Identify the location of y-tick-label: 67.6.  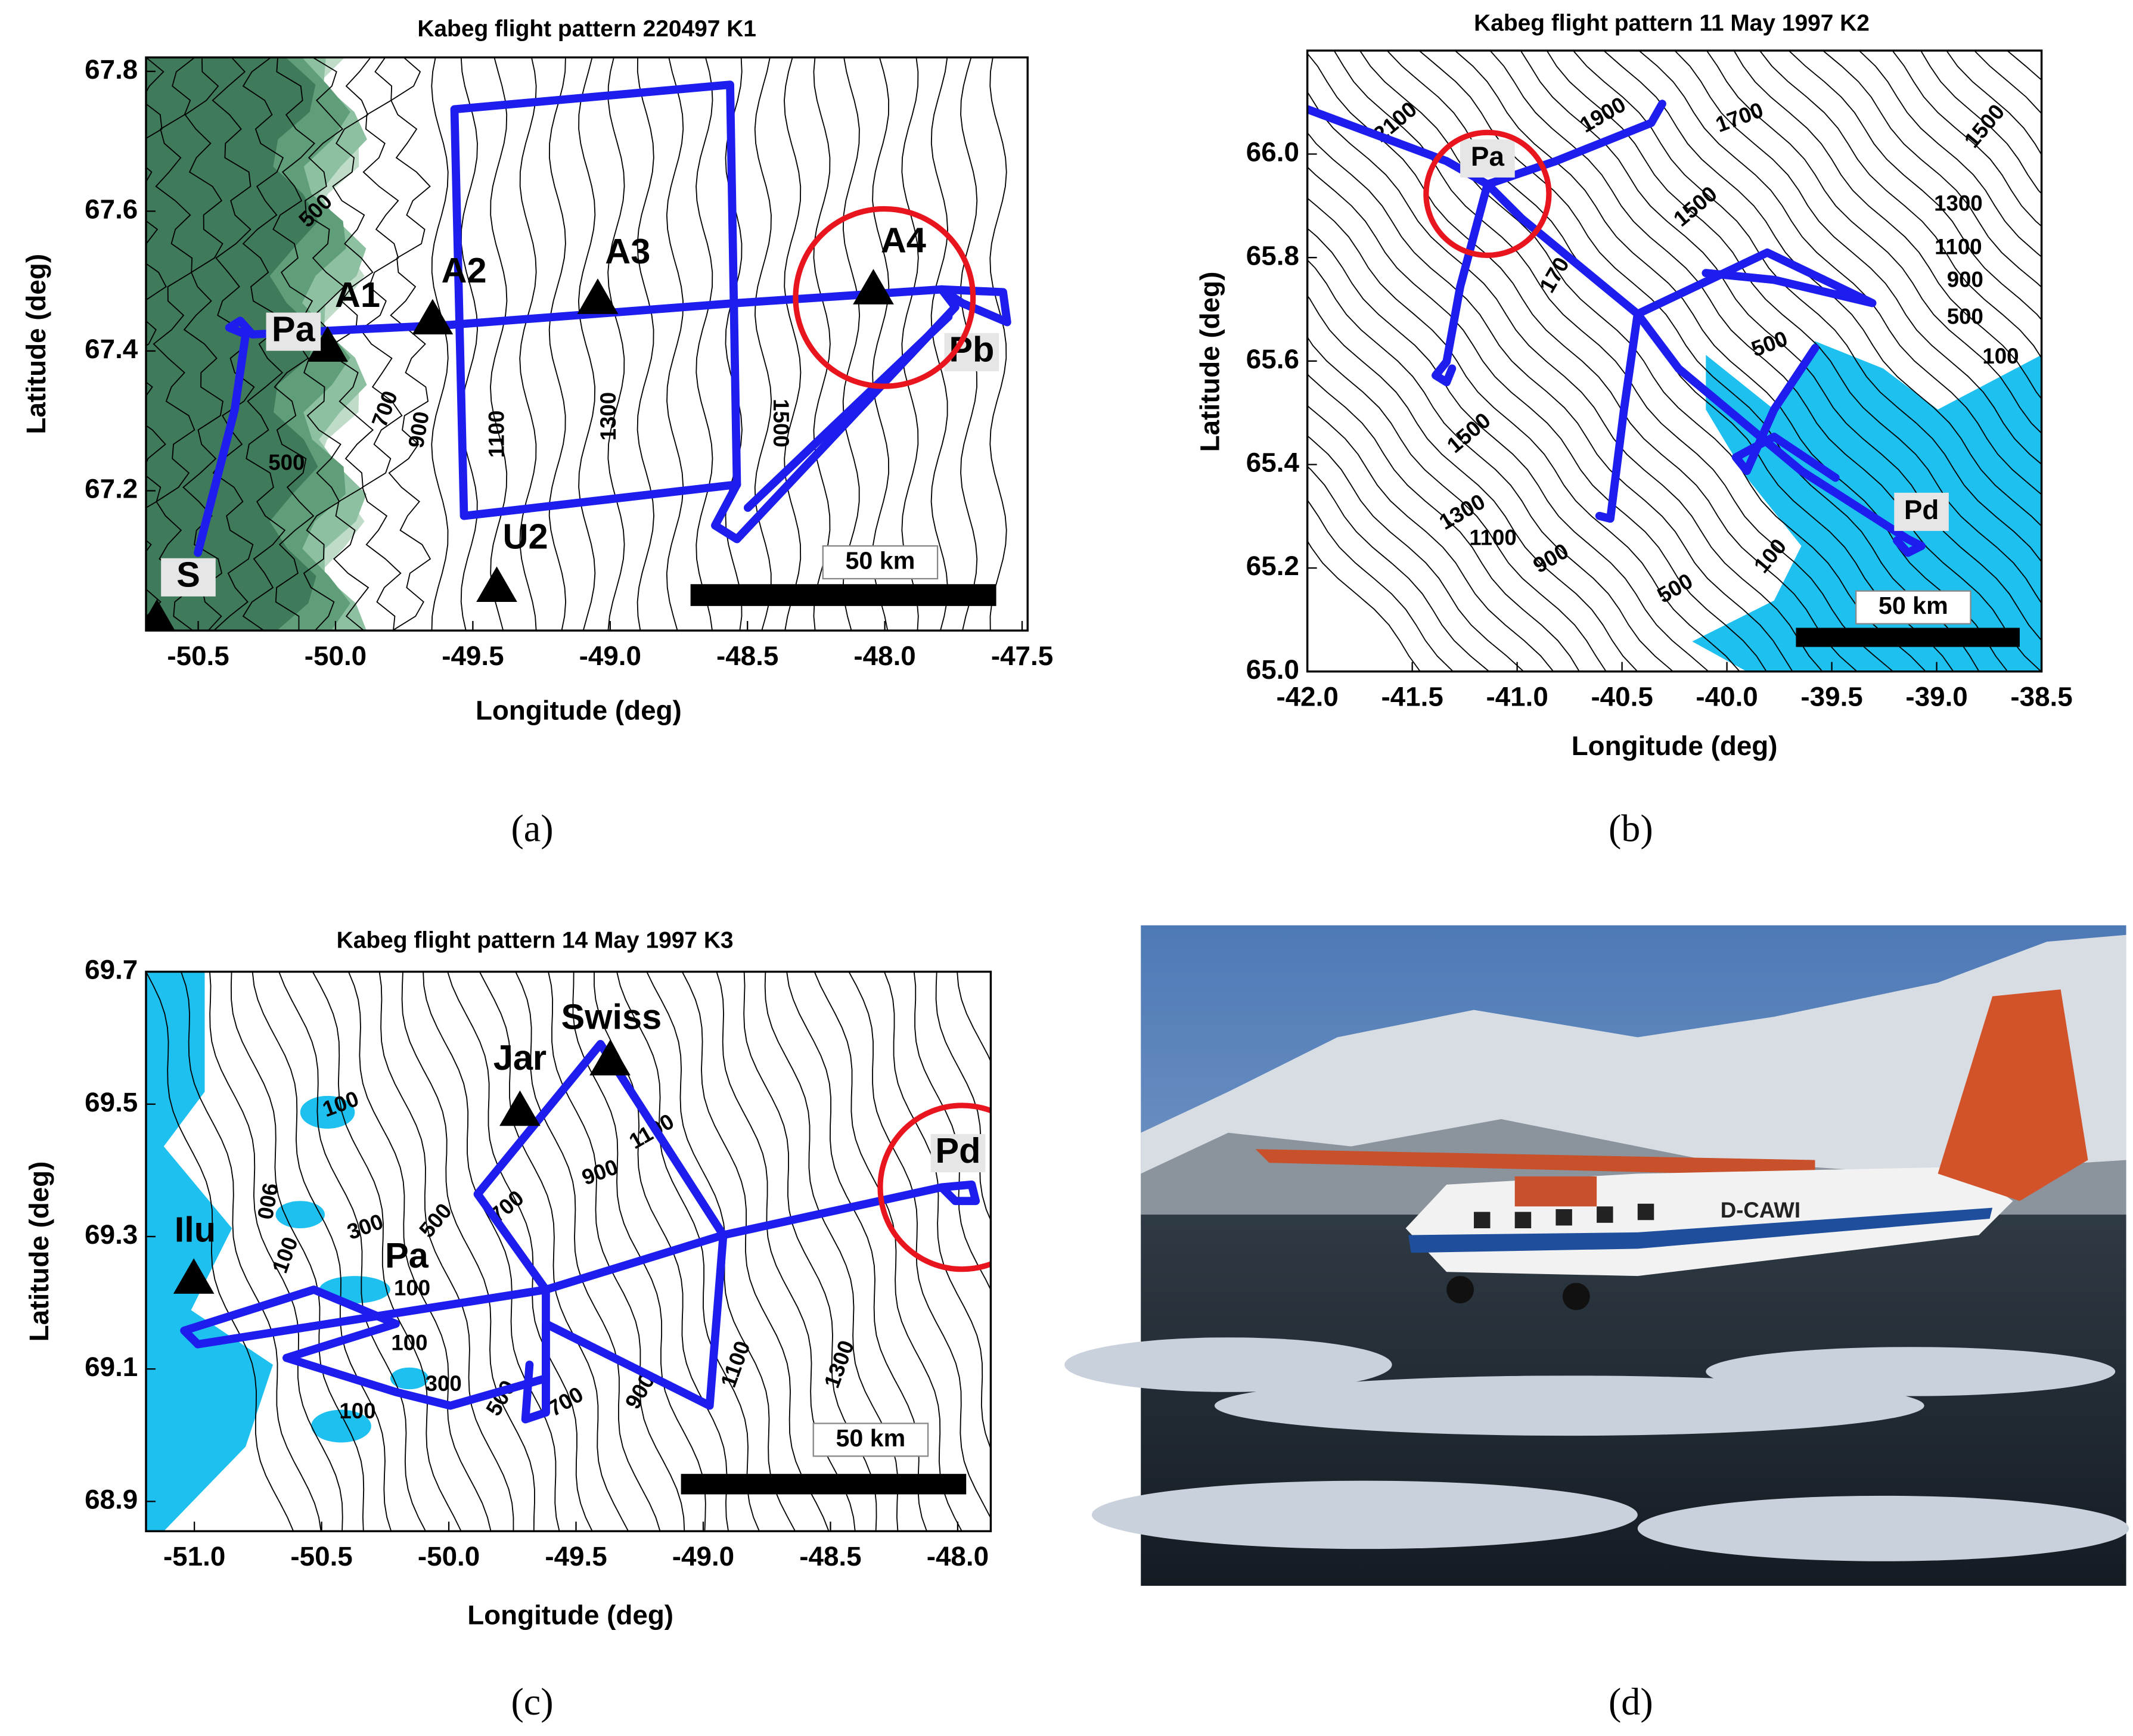
(111, 209).